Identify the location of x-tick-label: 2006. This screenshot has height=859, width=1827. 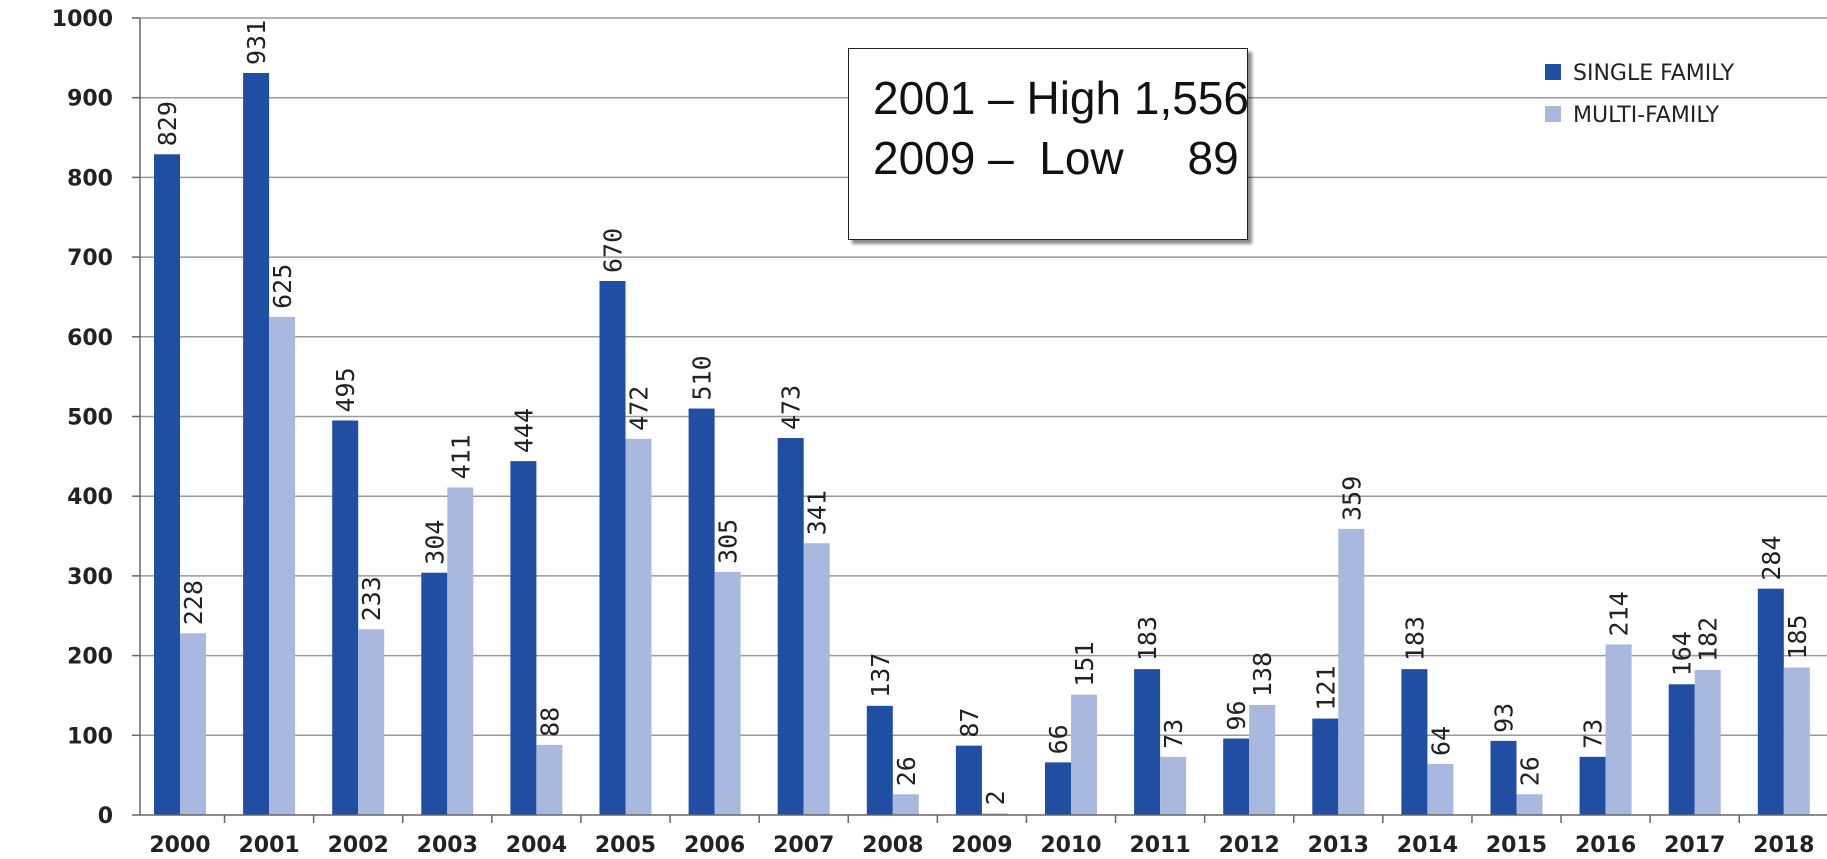
(714, 845).